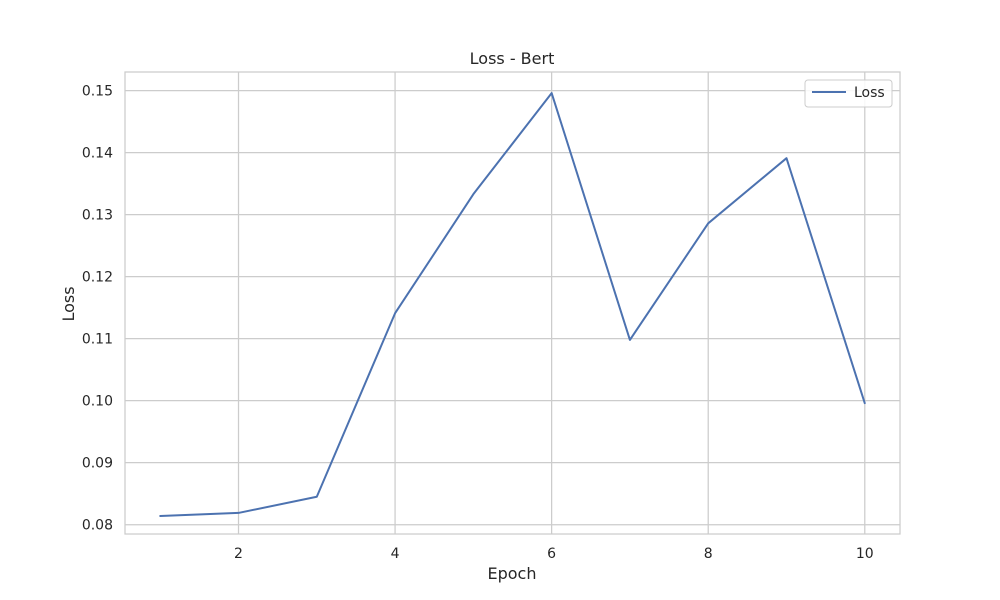 This screenshot has width=1000, height=600. Describe the element at coordinates (68, 303) in the screenshot. I see `y-axis-title: Loss` at that location.